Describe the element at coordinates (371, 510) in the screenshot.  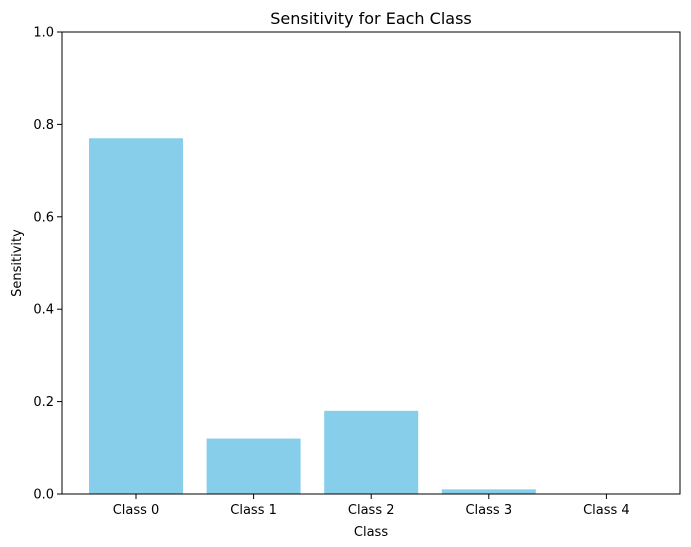
I see `x-tick-label: Class 2` at that location.